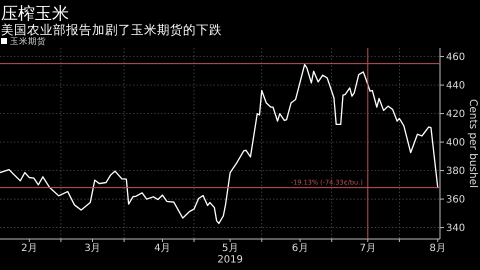  I want to click on chart-title: 压榨玉米, so click(35, 14).